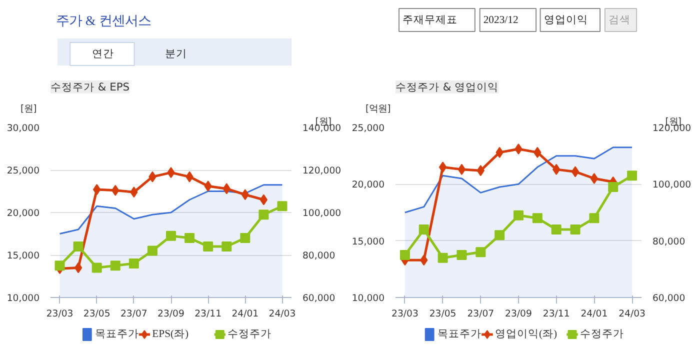 This screenshot has width=695, height=349. What do you see at coordinates (500, 20) in the screenshot?
I see `text: 2023/12` at bounding box center [500, 20].